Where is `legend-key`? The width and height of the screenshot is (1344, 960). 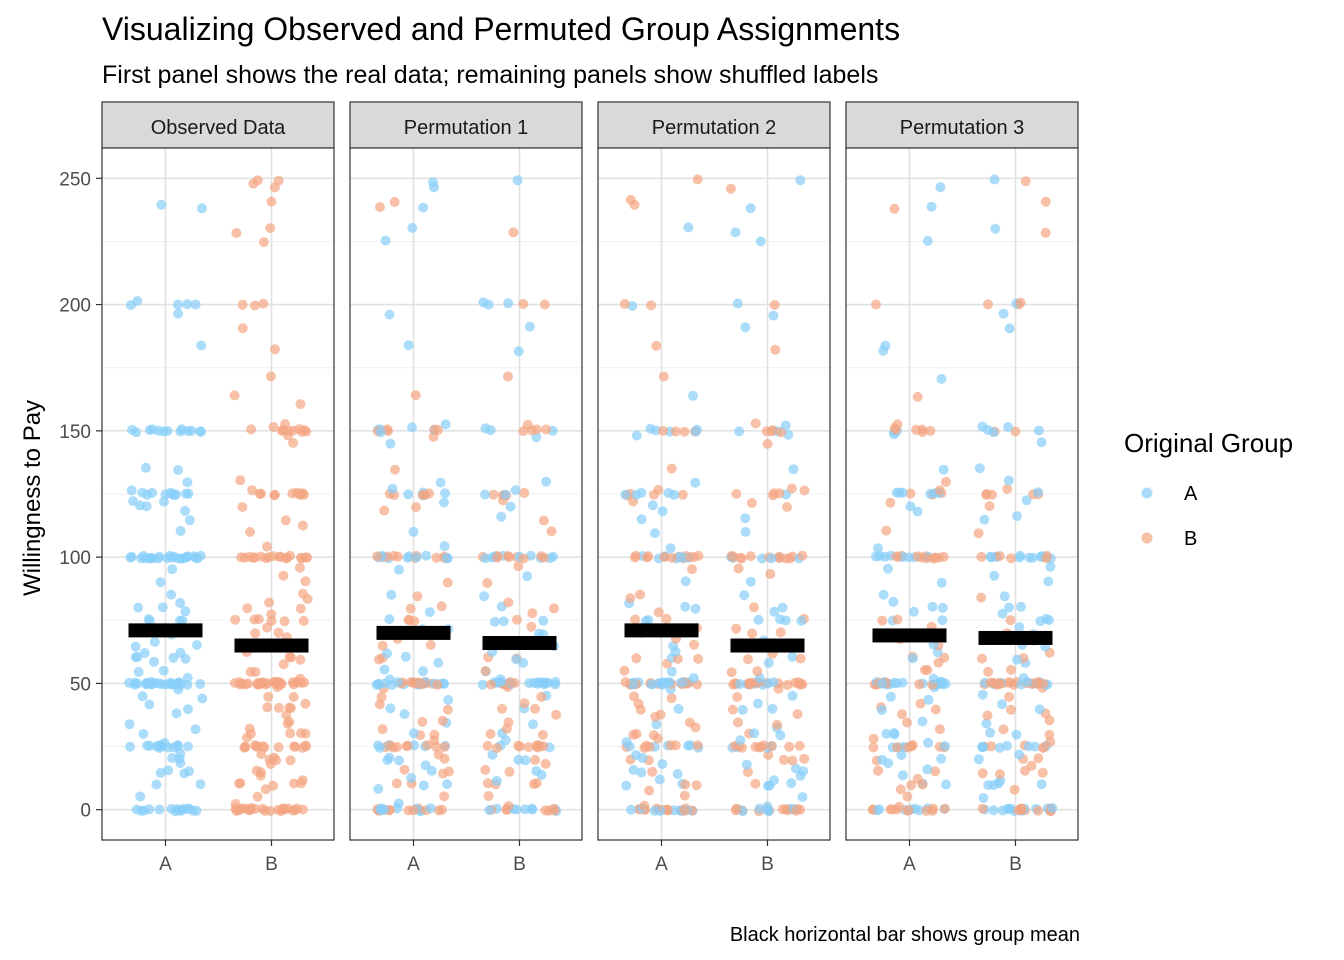 legend-key is located at coordinates (1147, 538).